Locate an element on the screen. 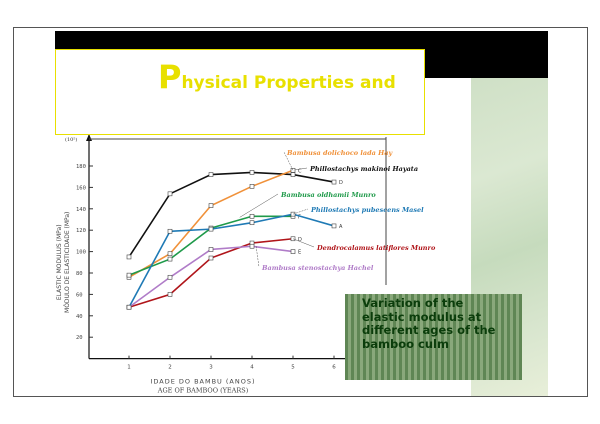  slide-title: Physical Properties and age is located at coordinates (297, 77).